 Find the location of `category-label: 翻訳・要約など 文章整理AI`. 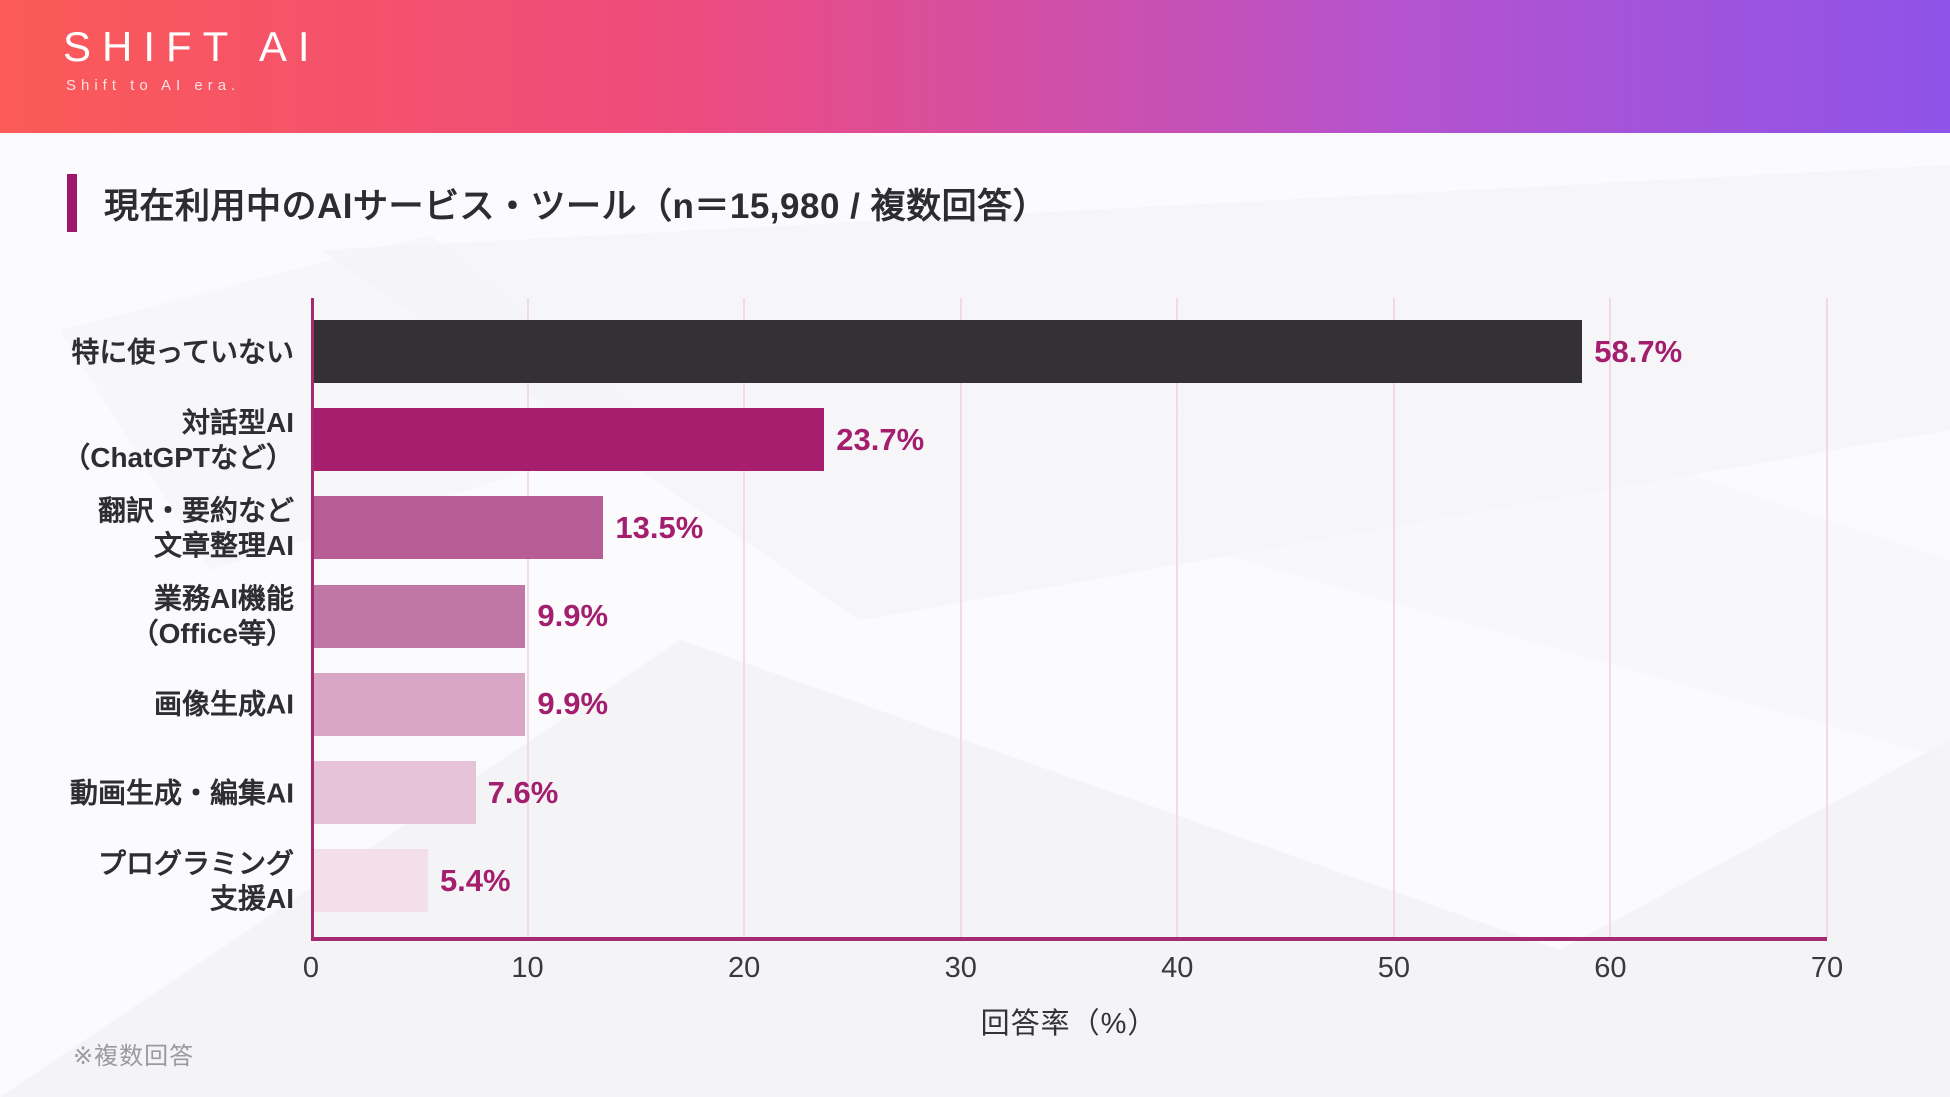

category-label: 翻訳・要約など 文章整理AI is located at coordinates (195, 527).